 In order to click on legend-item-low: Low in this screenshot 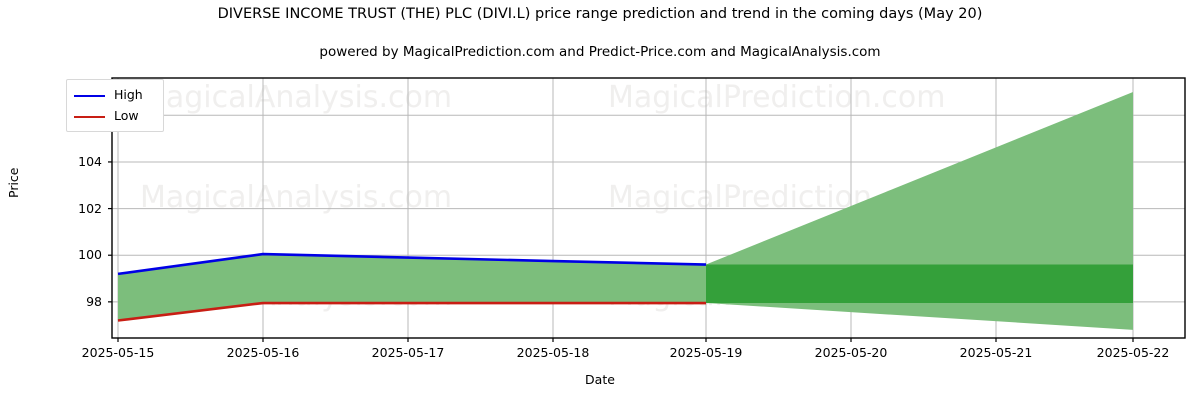, I will do `click(115, 116)`.